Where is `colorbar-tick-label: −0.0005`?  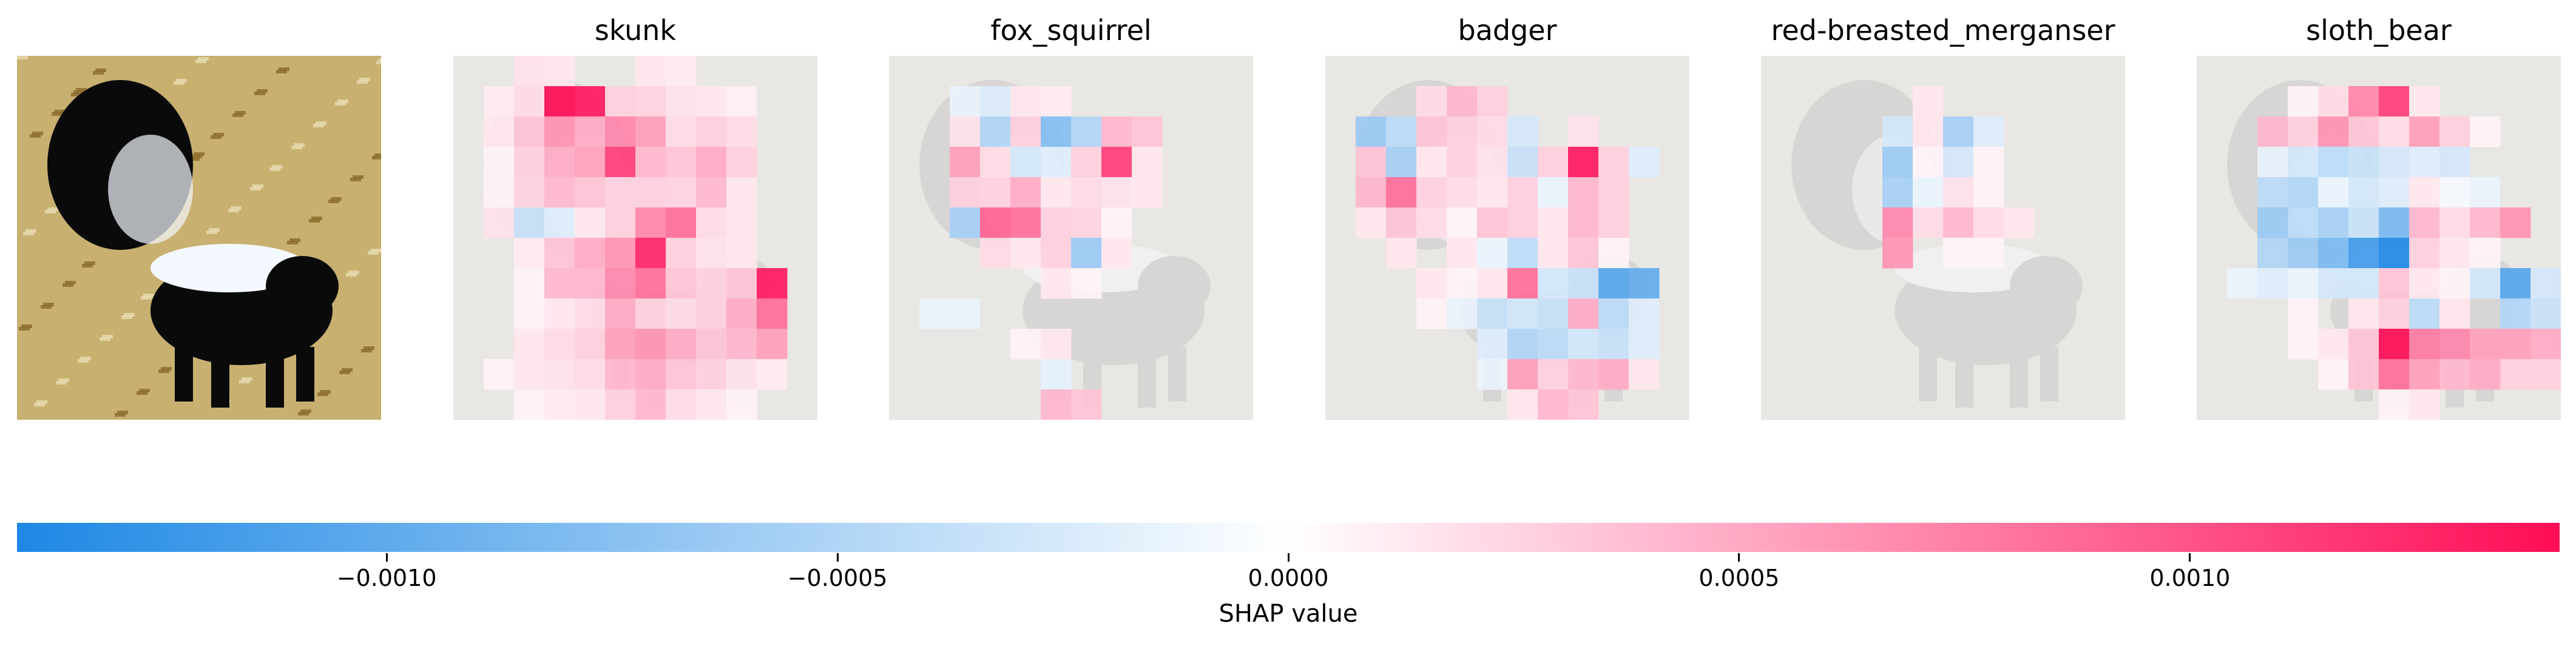 colorbar-tick-label: −0.0005 is located at coordinates (837, 578).